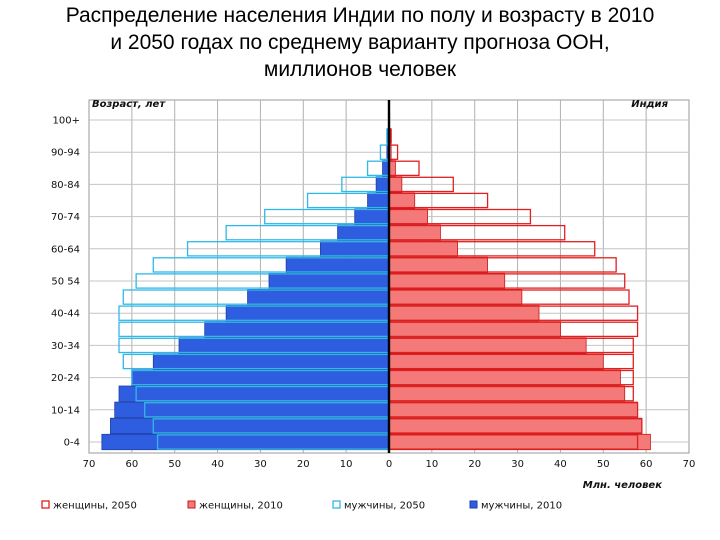 The image size is (720, 540). Describe the element at coordinates (95, 506) in the screenshot. I see `legend-label: женщины, 2050` at that location.